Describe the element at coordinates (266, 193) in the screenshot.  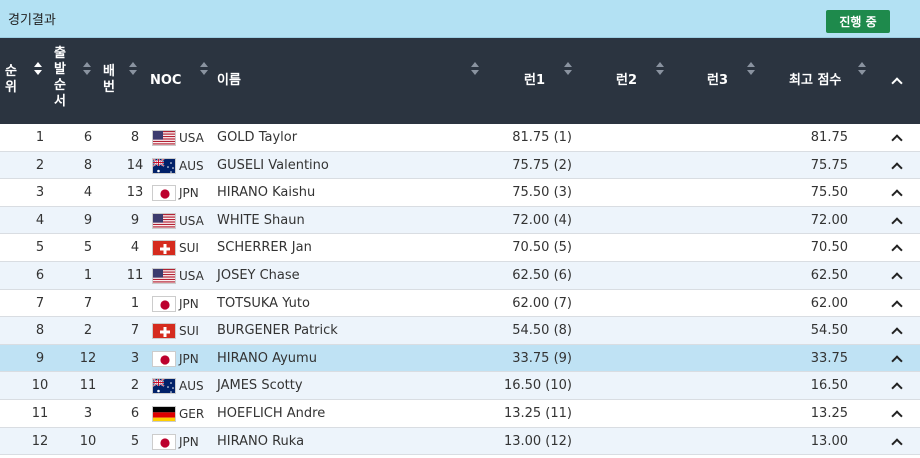
I see `athlete-name-cell: HIRANO Kaishu` at that location.